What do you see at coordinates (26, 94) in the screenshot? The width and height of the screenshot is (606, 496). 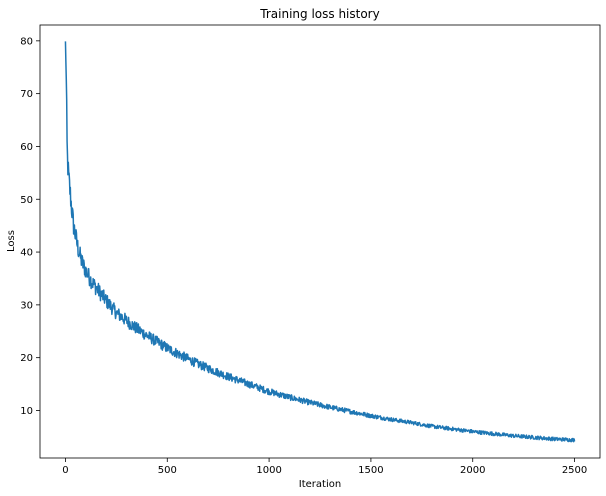 I see `y-tick-label: 70` at bounding box center [26, 94].